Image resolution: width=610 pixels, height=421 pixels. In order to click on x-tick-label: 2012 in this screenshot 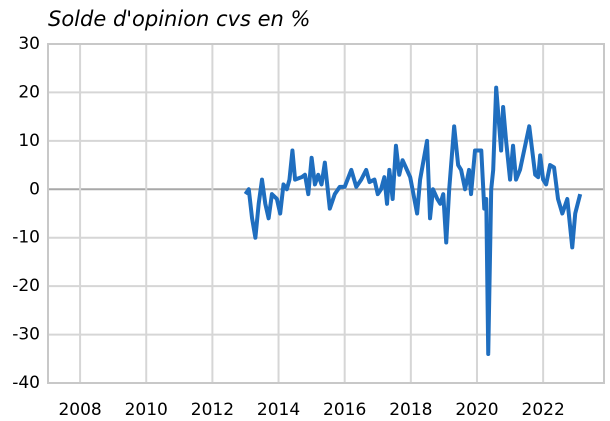, I will do `click(212, 410)`.